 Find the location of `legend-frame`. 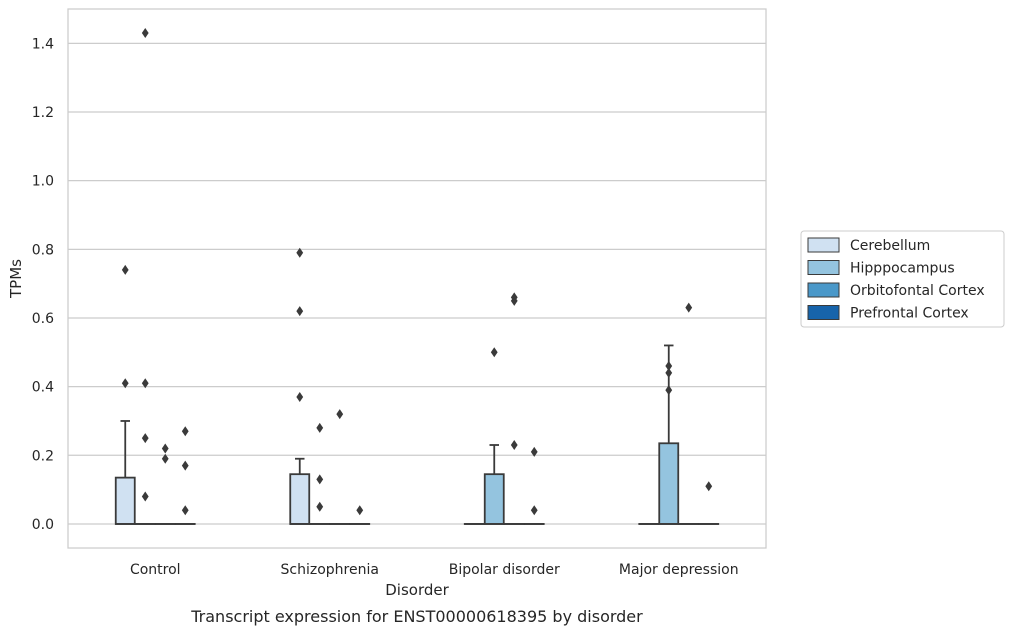

legend-frame is located at coordinates (902, 279).